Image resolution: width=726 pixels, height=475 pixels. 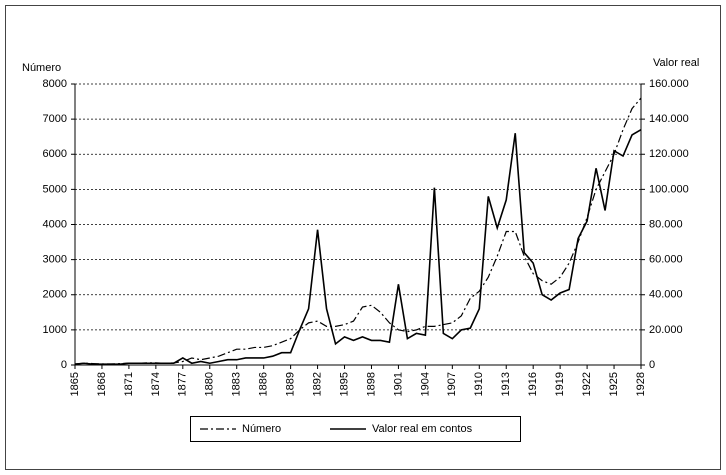 What do you see at coordinates (210, 384) in the screenshot?
I see `x-tick-label: 1880` at bounding box center [210, 384].